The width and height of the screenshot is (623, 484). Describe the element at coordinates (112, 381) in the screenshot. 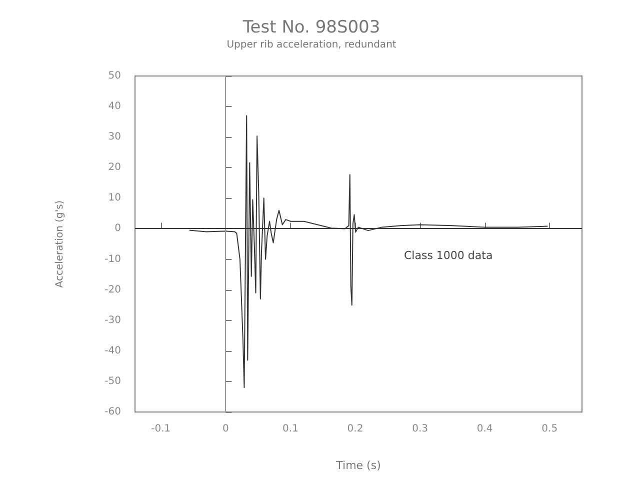

I see `y-tick-label: -50` at that location.